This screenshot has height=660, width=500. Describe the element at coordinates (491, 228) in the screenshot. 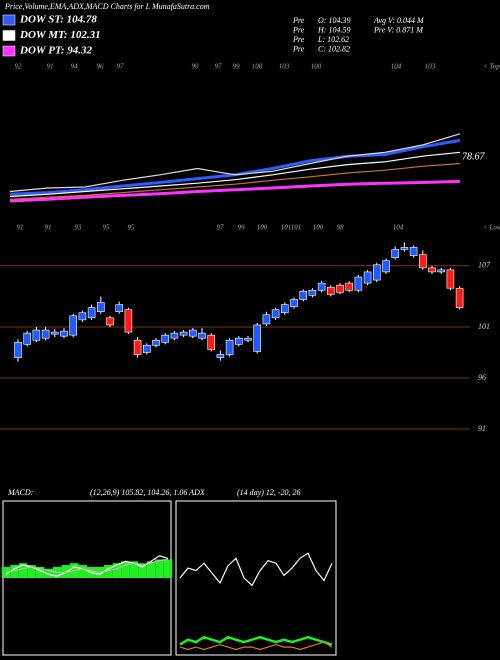

I see `right-label: < Lows` at that location.